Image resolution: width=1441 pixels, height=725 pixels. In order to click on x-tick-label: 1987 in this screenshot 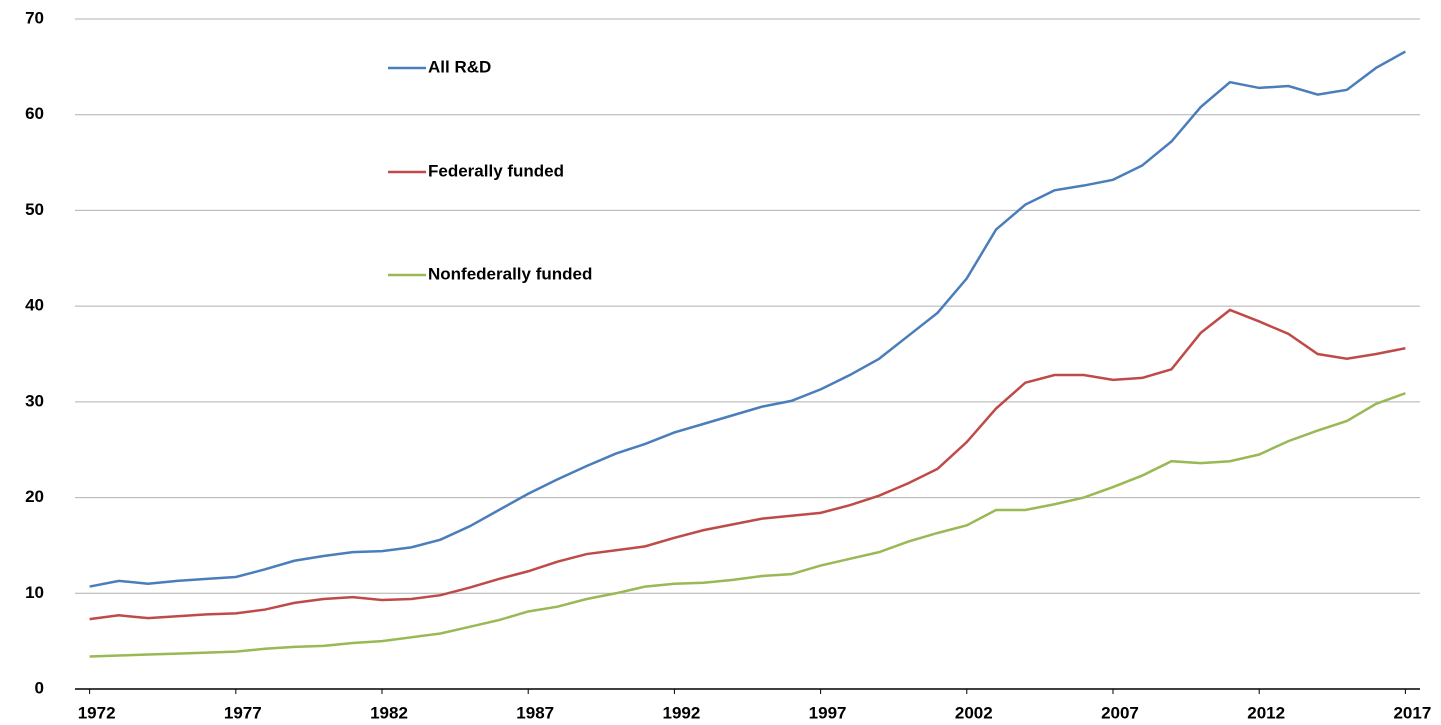, I will do `click(535, 712)`.